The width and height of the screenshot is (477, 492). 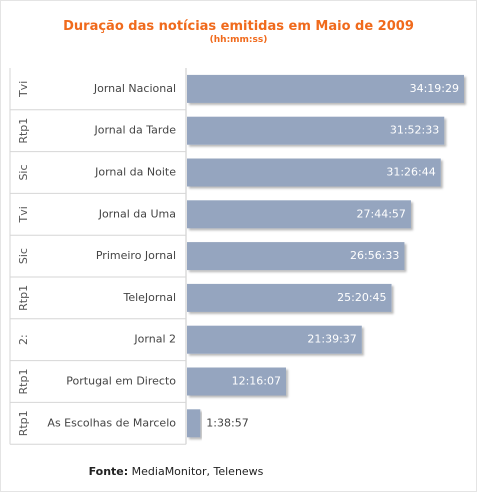 I want to click on data-label: 26:56:33, so click(x=374, y=255).